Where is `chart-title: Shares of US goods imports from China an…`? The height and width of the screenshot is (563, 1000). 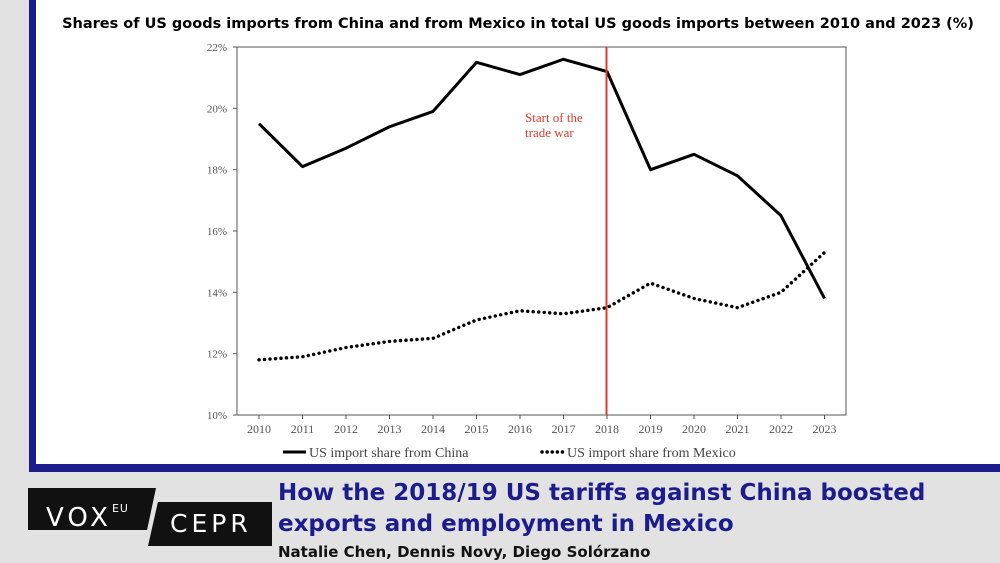
chart-title: Shares of US goods imports from China an… is located at coordinates (518, 24).